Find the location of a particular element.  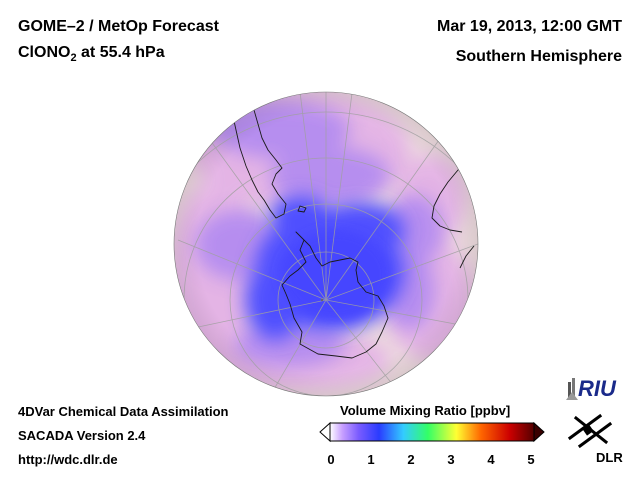

africa-coast is located at coordinates (451, 197).